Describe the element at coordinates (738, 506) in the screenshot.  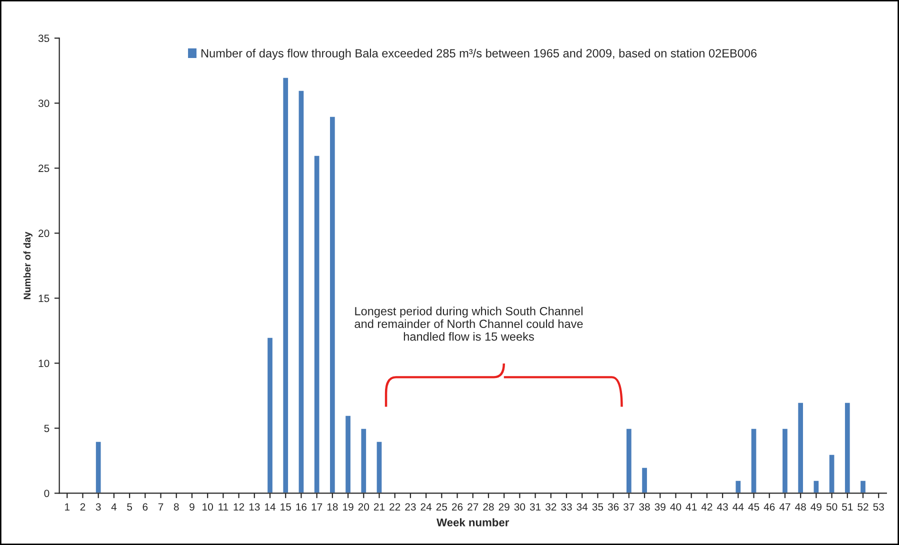
I see `x-tick-label: 44` at that location.